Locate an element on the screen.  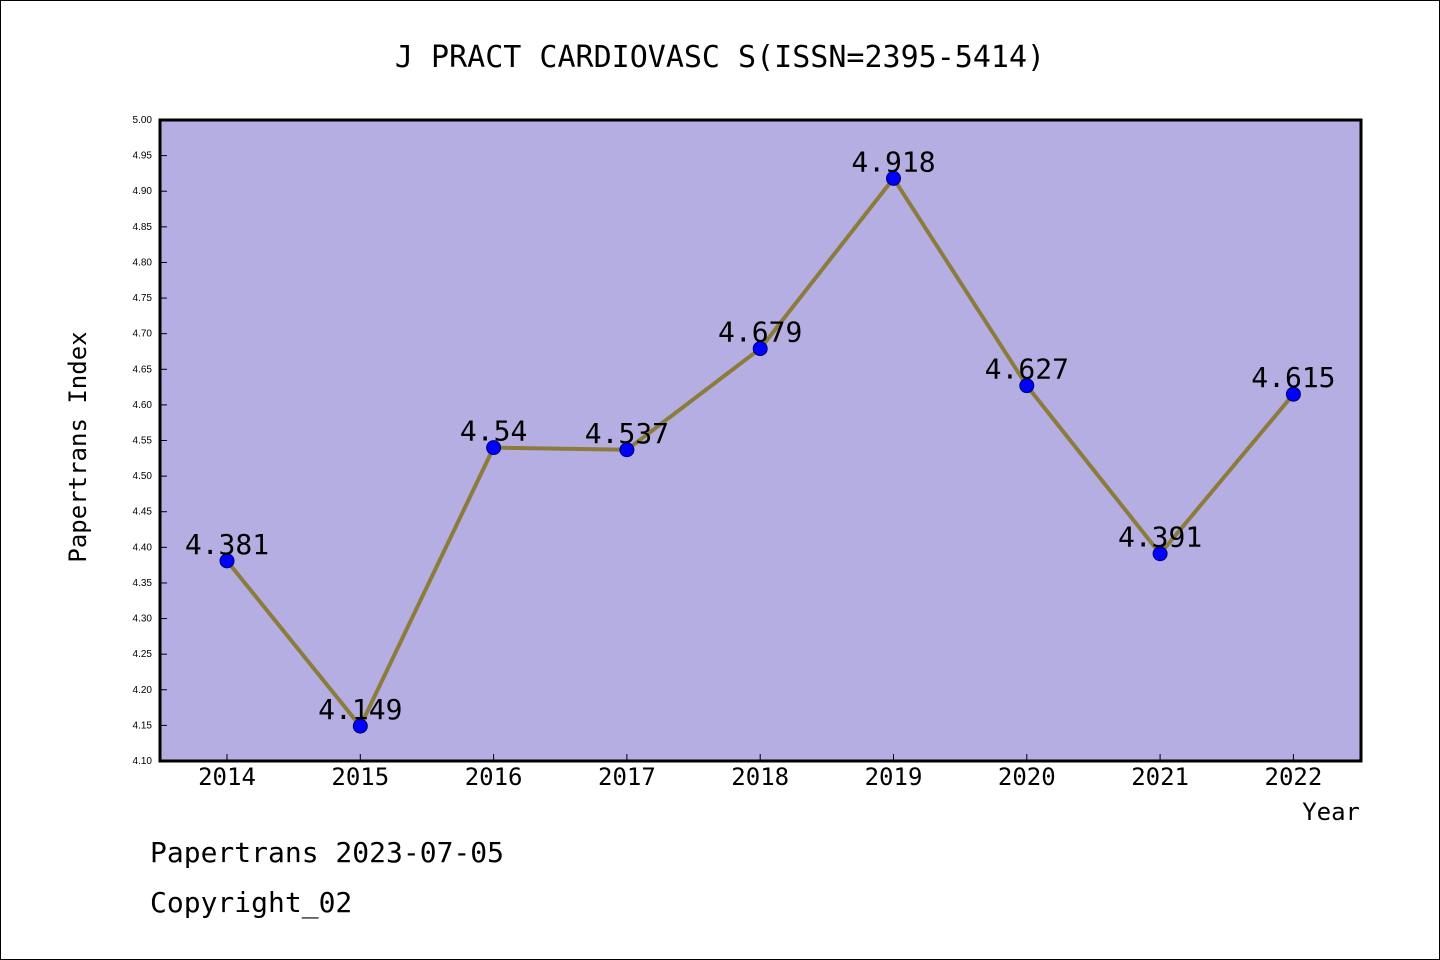
y-tick-label: 4.85 is located at coordinates (143, 227).